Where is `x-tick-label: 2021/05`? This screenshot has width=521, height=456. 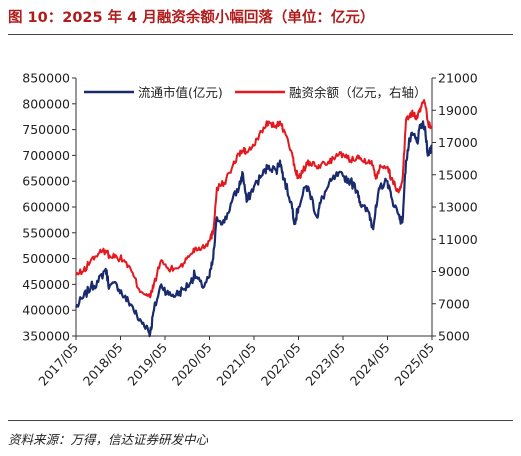
x-tick-label: 2021/05 is located at coordinates (236, 364).